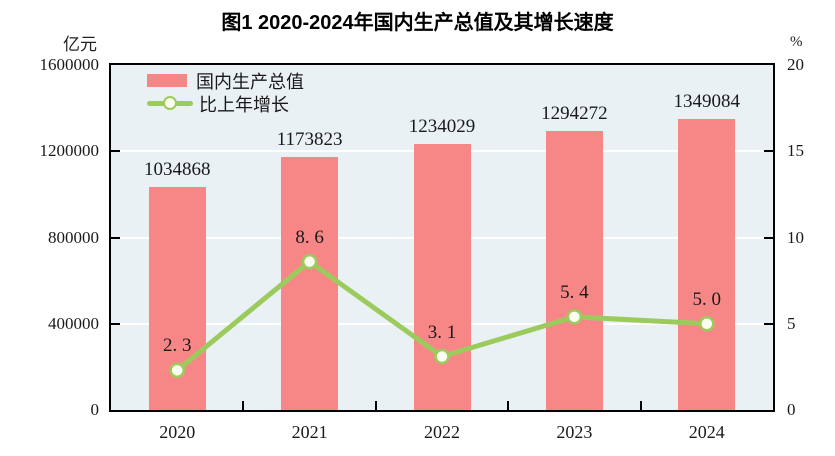 The height and width of the screenshot is (456, 835). What do you see at coordinates (791, 409) in the screenshot?
I see `right-axis-tick-label: 0` at bounding box center [791, 409].